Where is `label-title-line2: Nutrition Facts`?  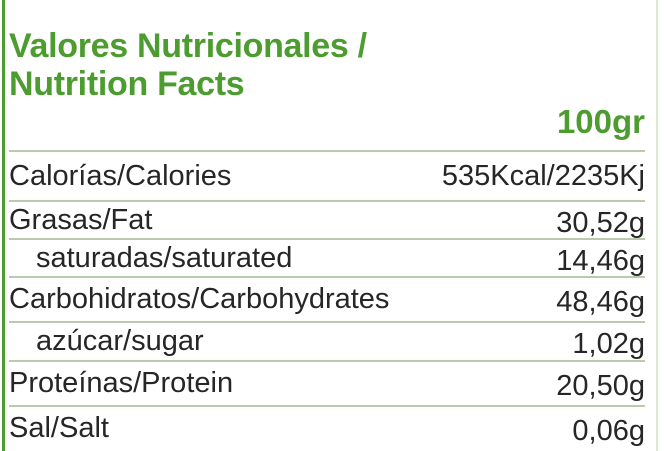
label-title-line2: Nutrition Facts is located at coordinates (127, 84).